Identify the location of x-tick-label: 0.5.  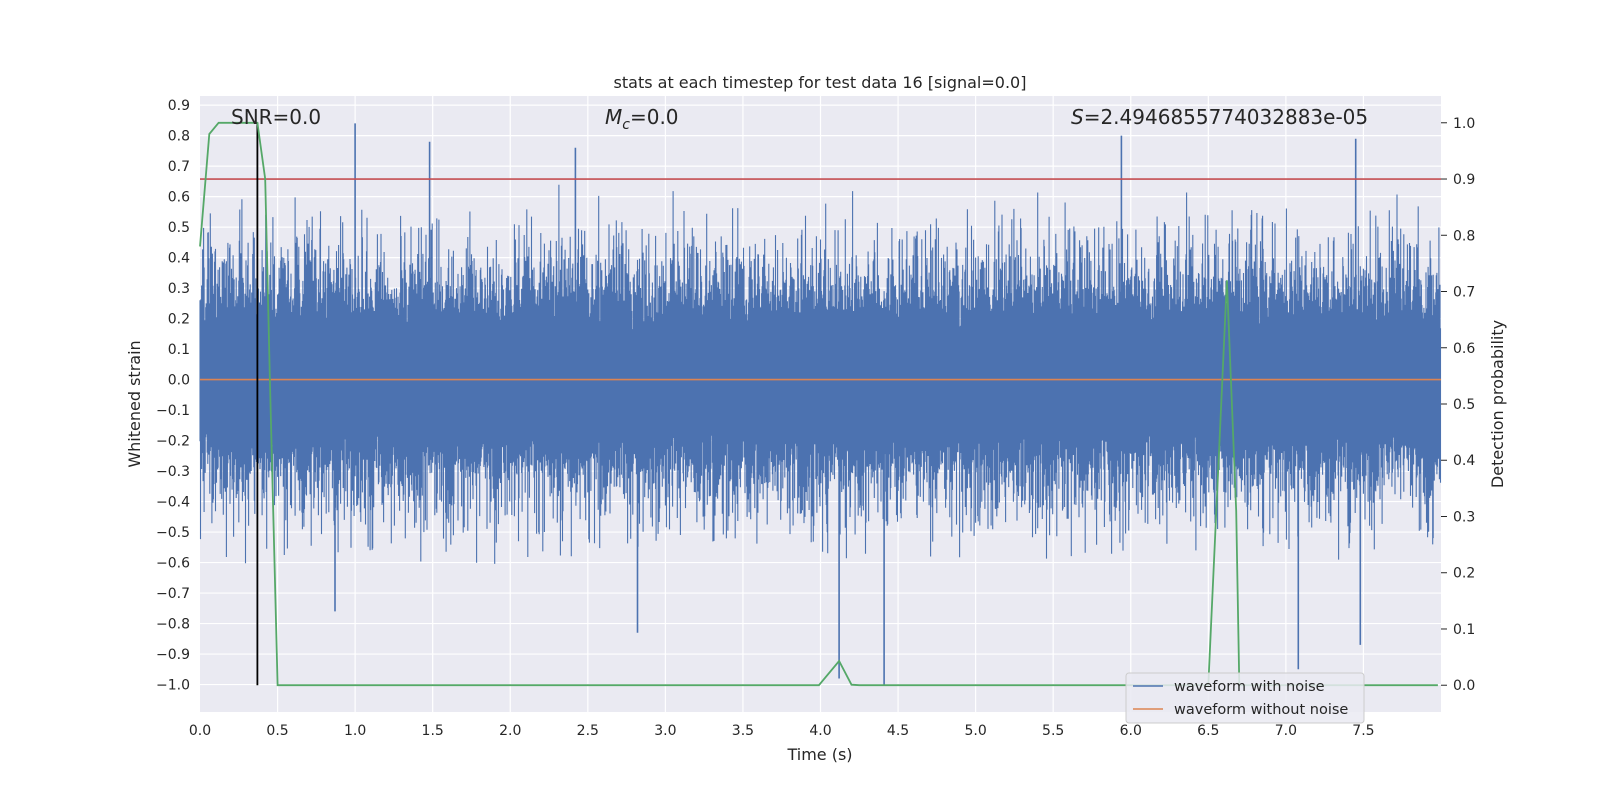
(277, 731).